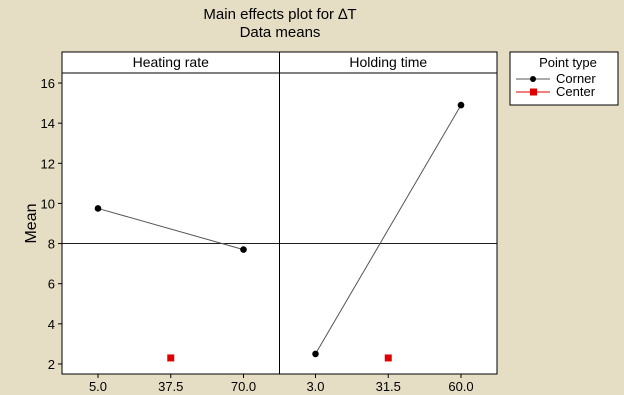 The width and height of the screenshot is (624, 395). What do you see at coordinates (51, 284) in the screenshot?
I see `y-tick-label: 6` at bounding box center [51, 284].